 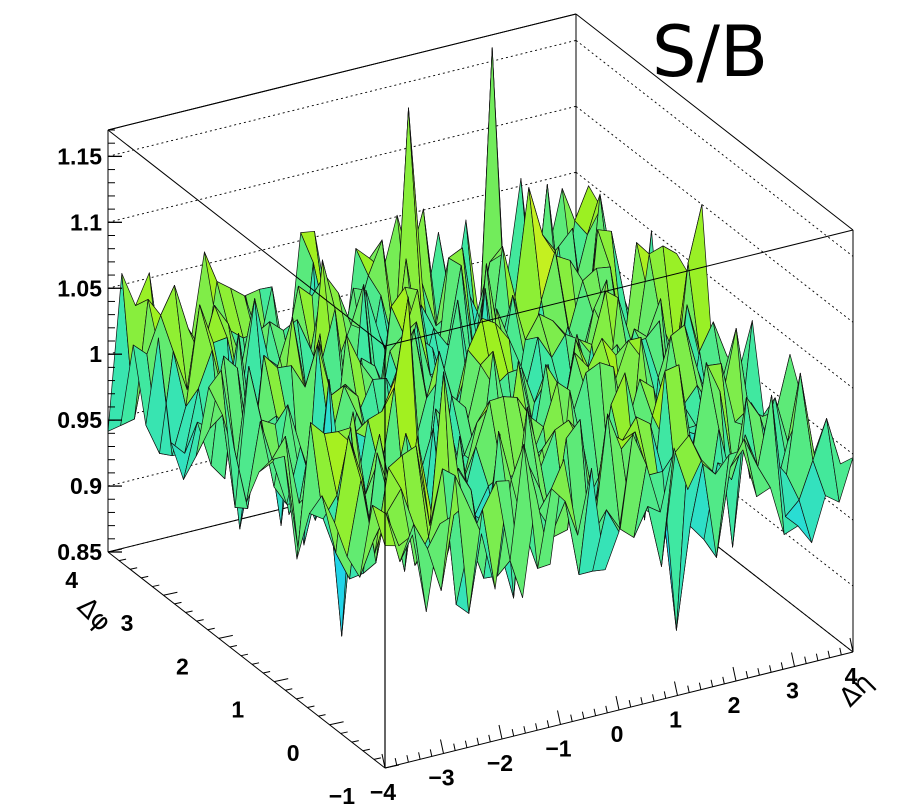 I want to click on x-tick-label: −1, so click(x=558, y=749).